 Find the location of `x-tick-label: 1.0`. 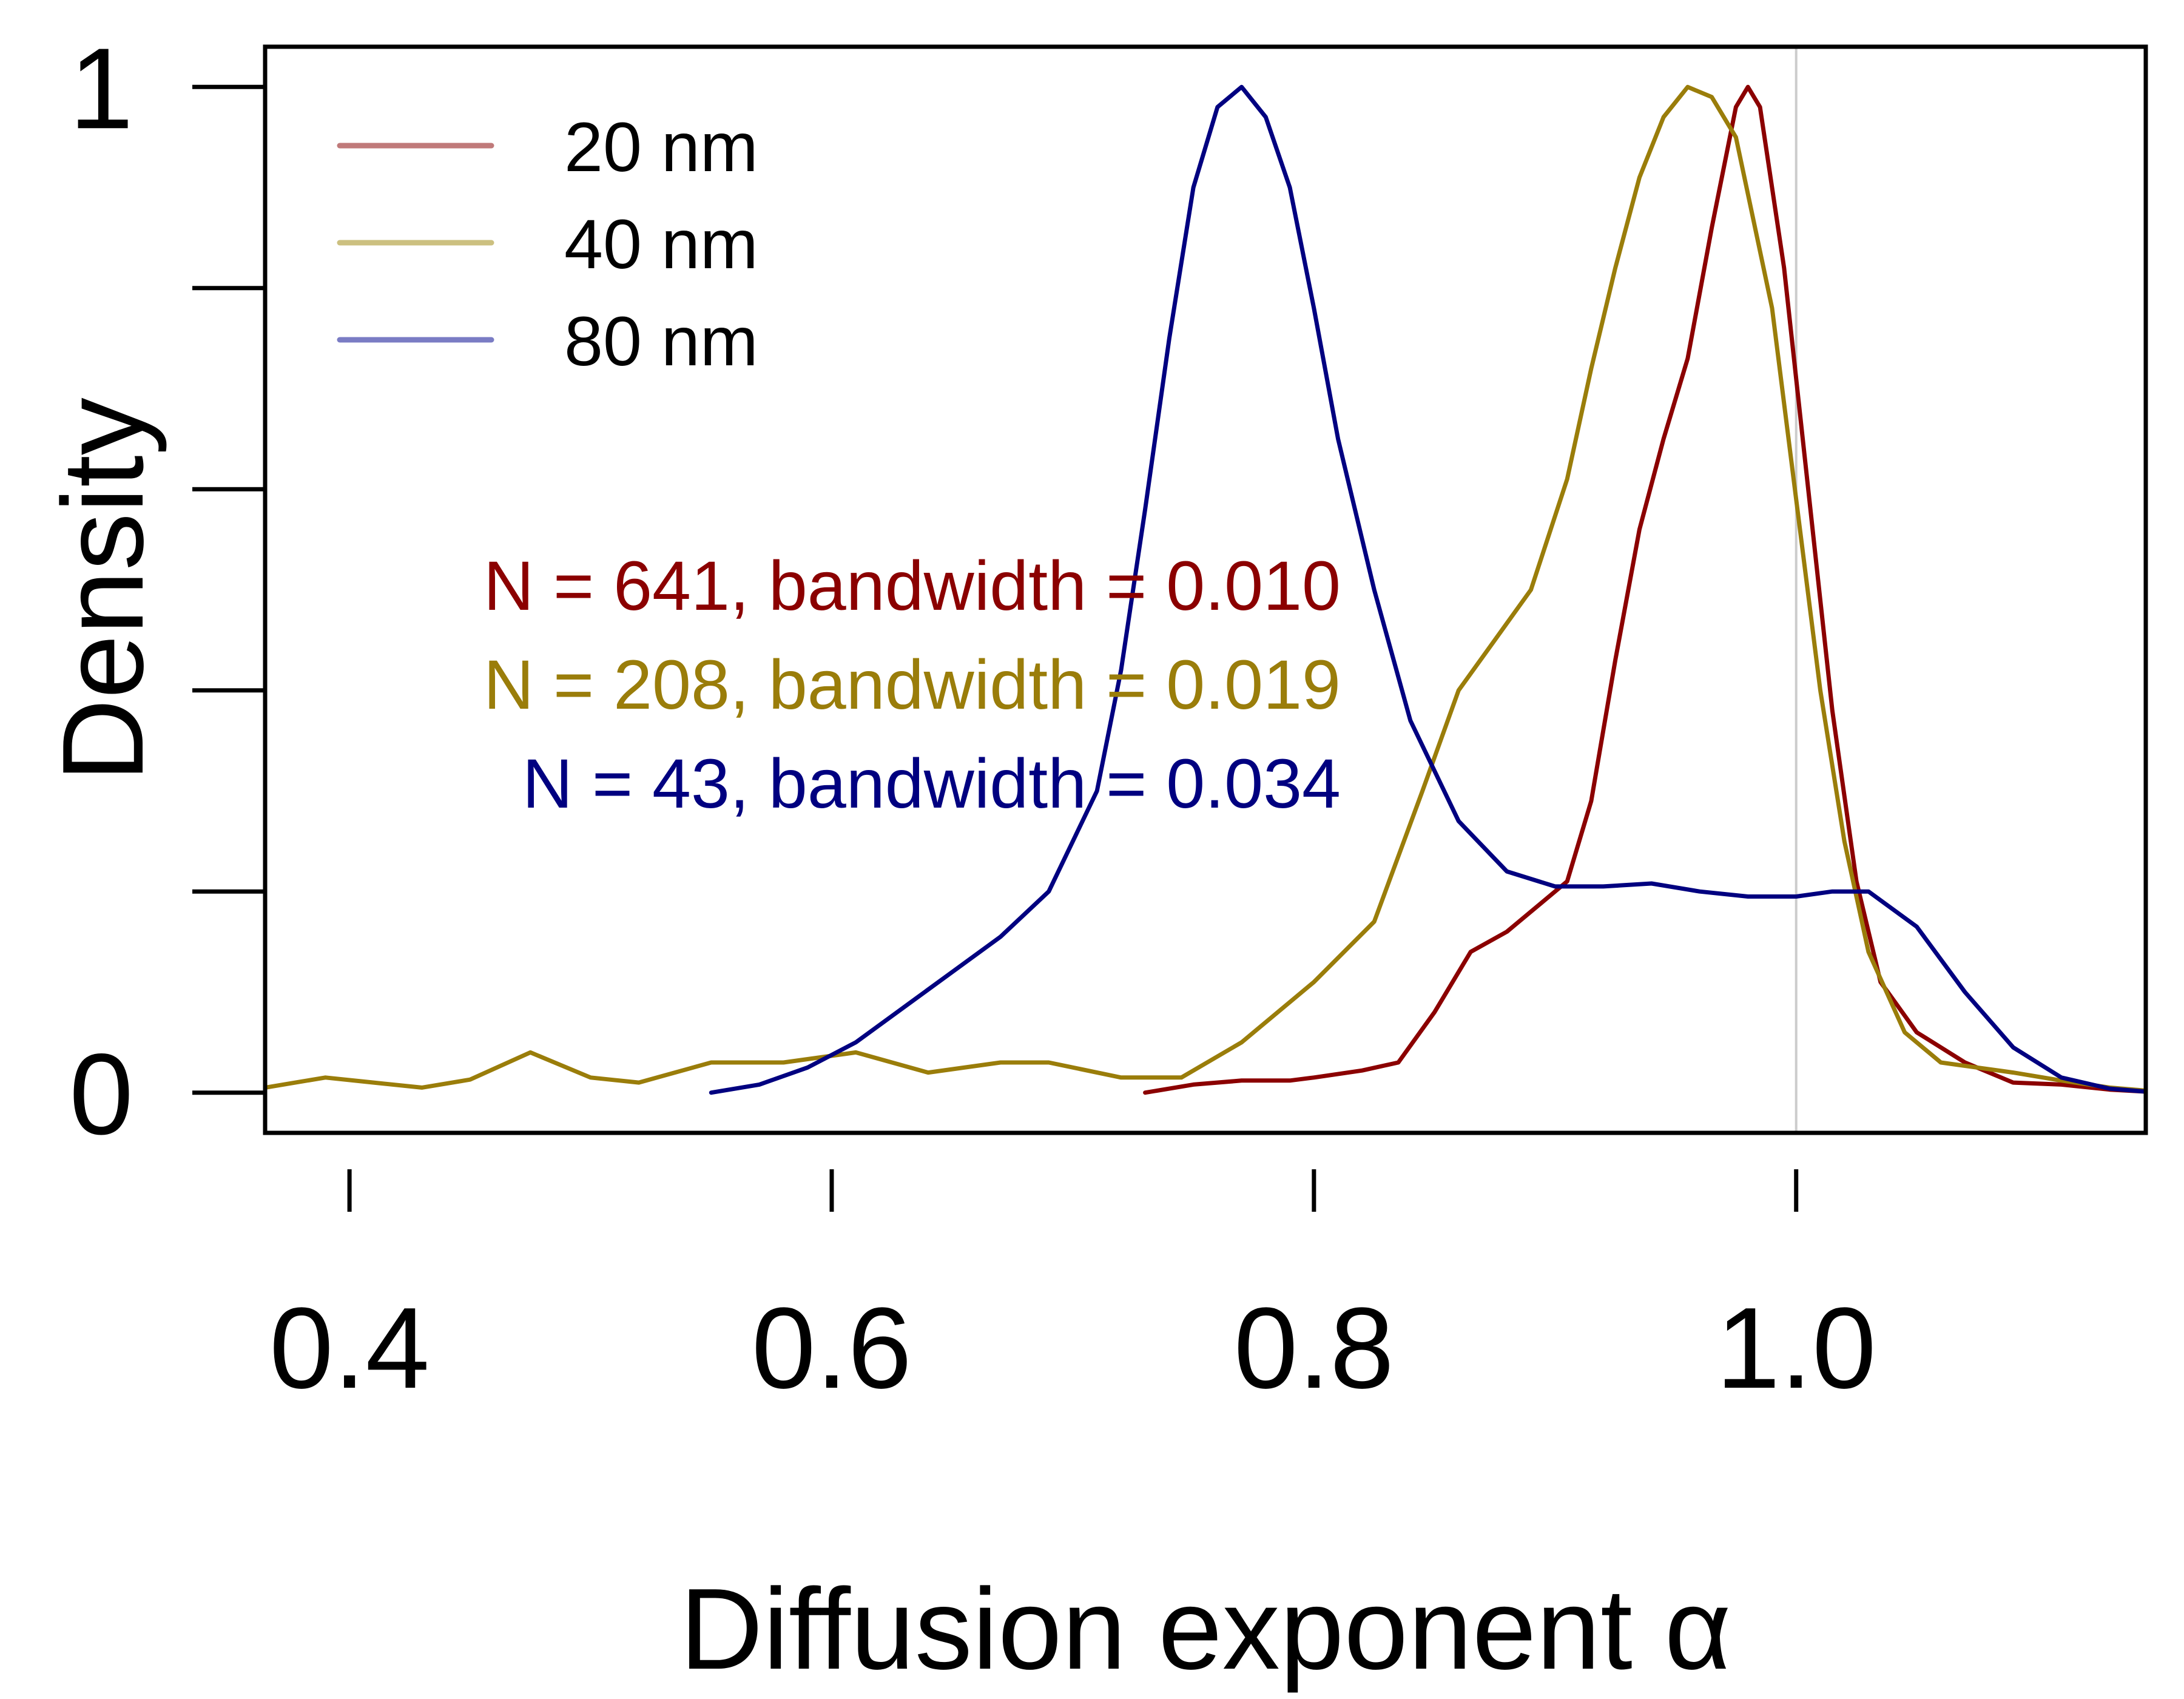

x-tick-label: 1.0 is located at coordinates (1796, 1348).